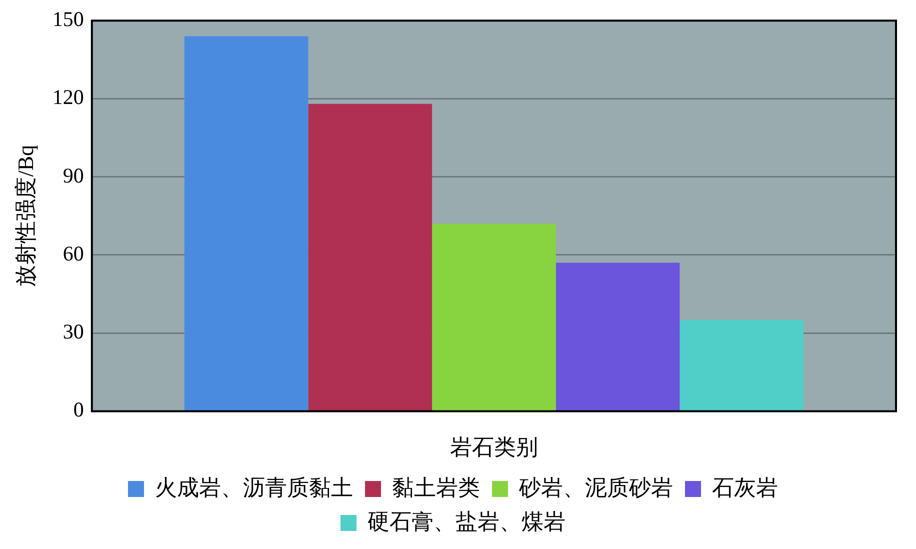 This screenshot has height=549, width=916. What do you see at coordinates (745, 487) in the screenshot?
I see `legend-label: 石灰岩` at bounding box center [745, 487].